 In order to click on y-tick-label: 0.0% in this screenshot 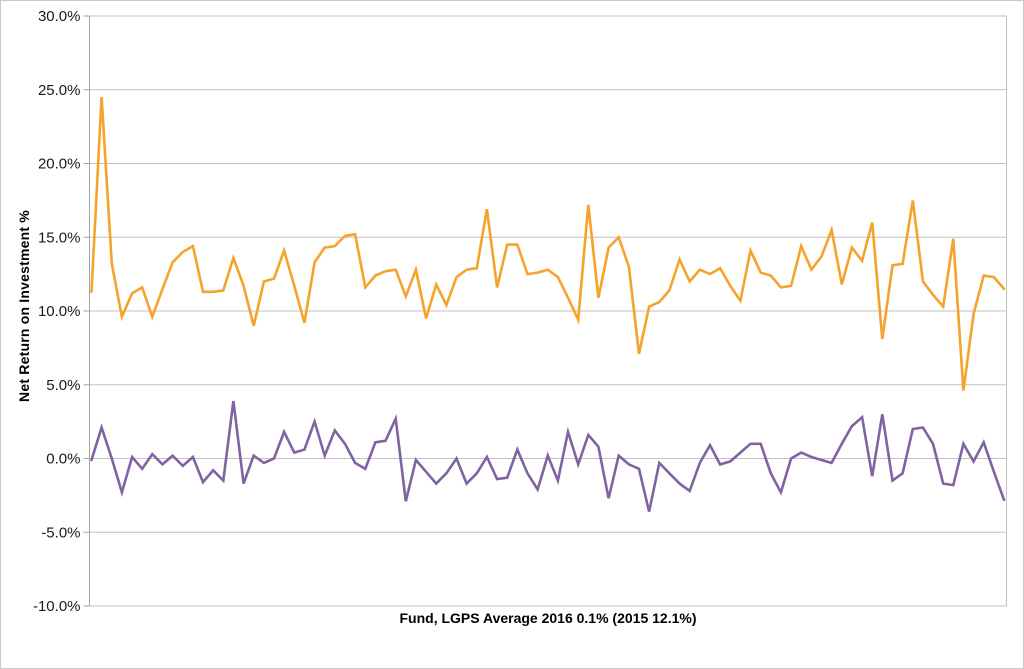, I will do `click(63, 459)`.